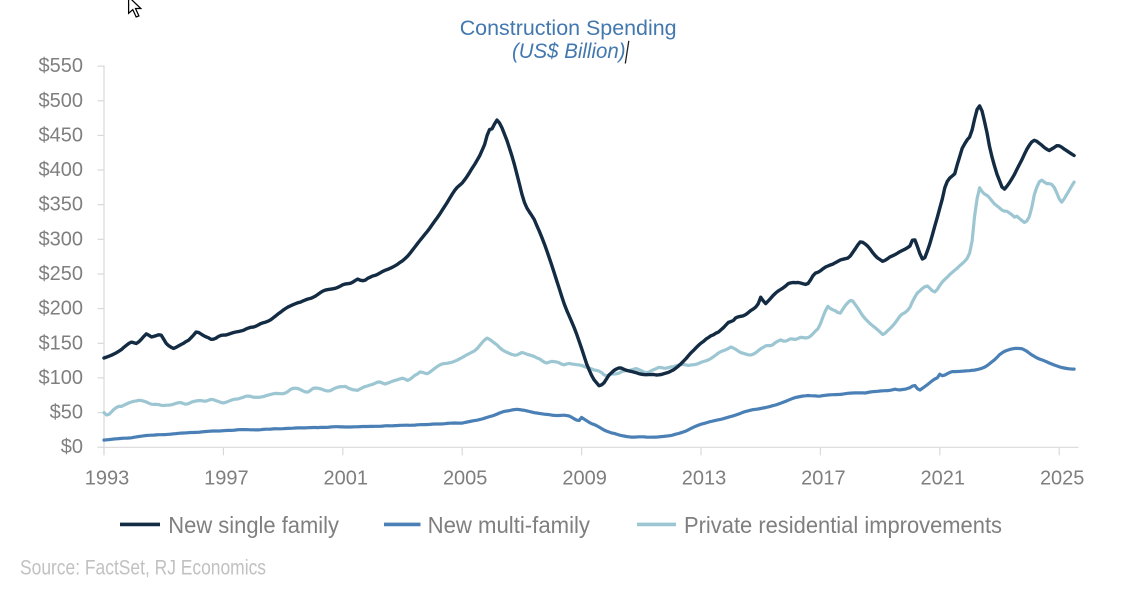 Image resolution: width=1127 pixels, height=592 pixels. What do you see at coordinates (61, 66) in the screenshot?
I see `svg-text: $550` at bounding box center [61, 66].